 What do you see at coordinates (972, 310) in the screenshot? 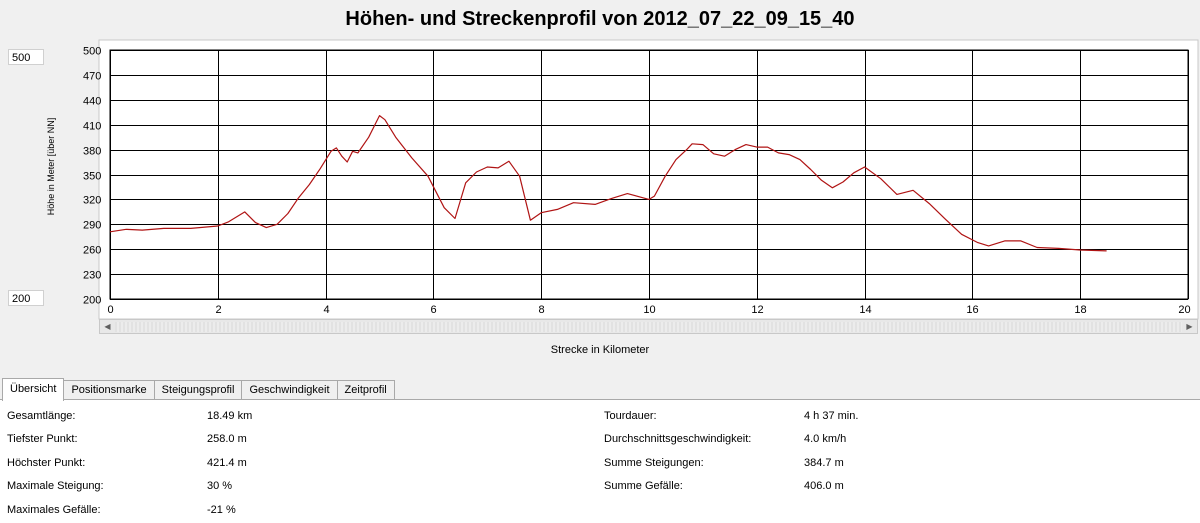
I see `x-tick-label: 16` at bounding box center [972, 310].